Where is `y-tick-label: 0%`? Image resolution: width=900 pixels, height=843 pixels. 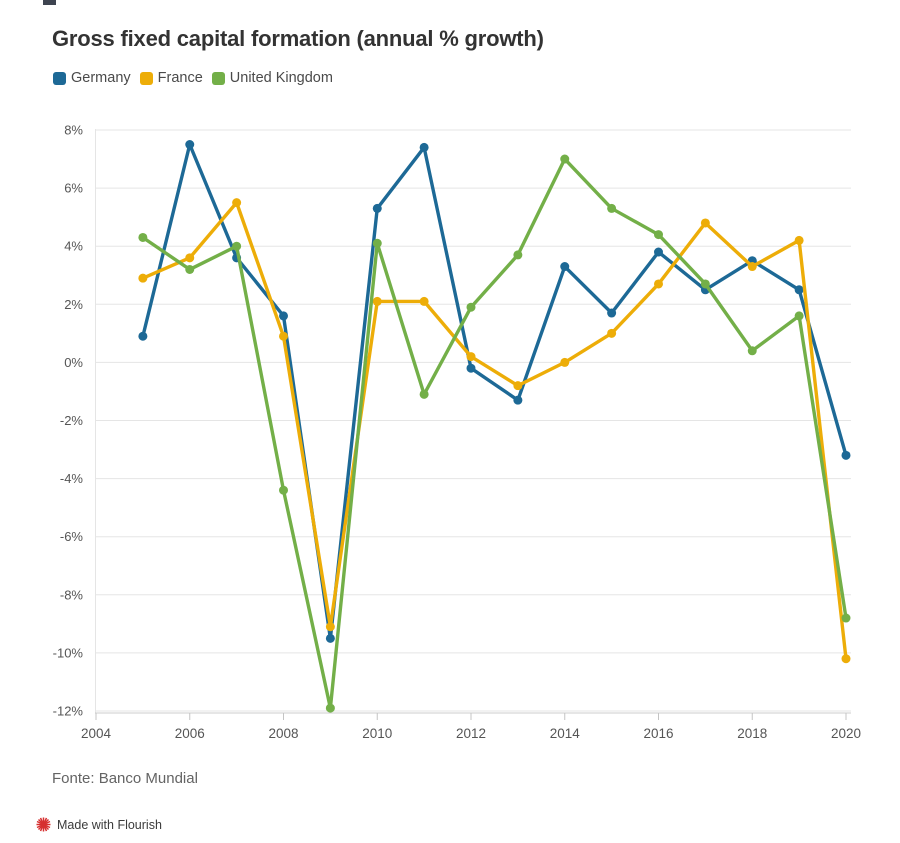
y-tick-label: 0% is located at coordinates (73, 362).